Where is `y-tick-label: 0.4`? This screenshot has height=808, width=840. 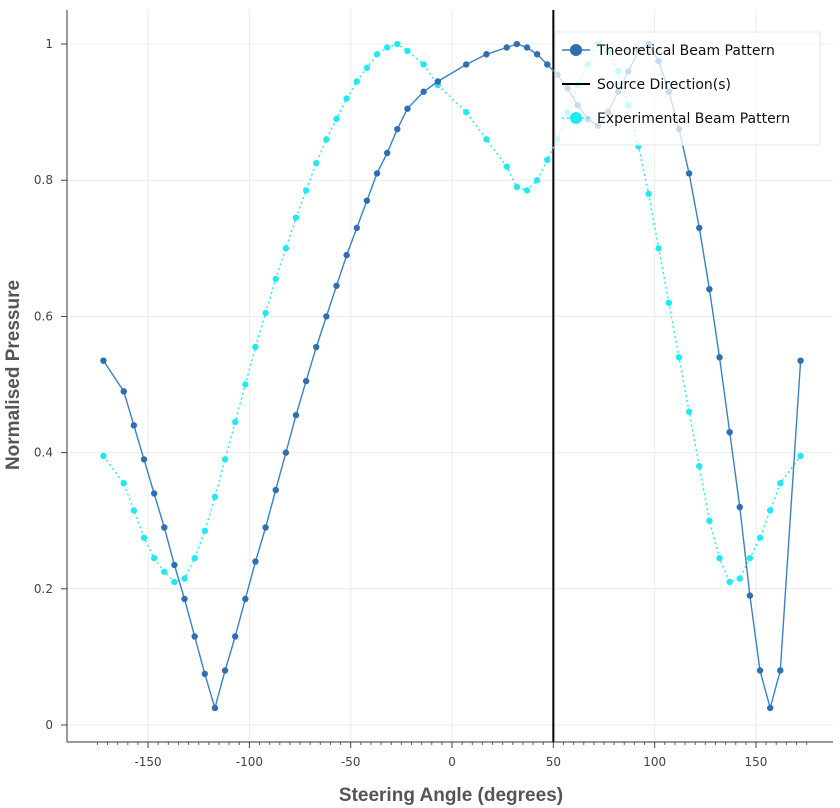
y-tick-label: 0.4 is located at coordinates (43, 453).